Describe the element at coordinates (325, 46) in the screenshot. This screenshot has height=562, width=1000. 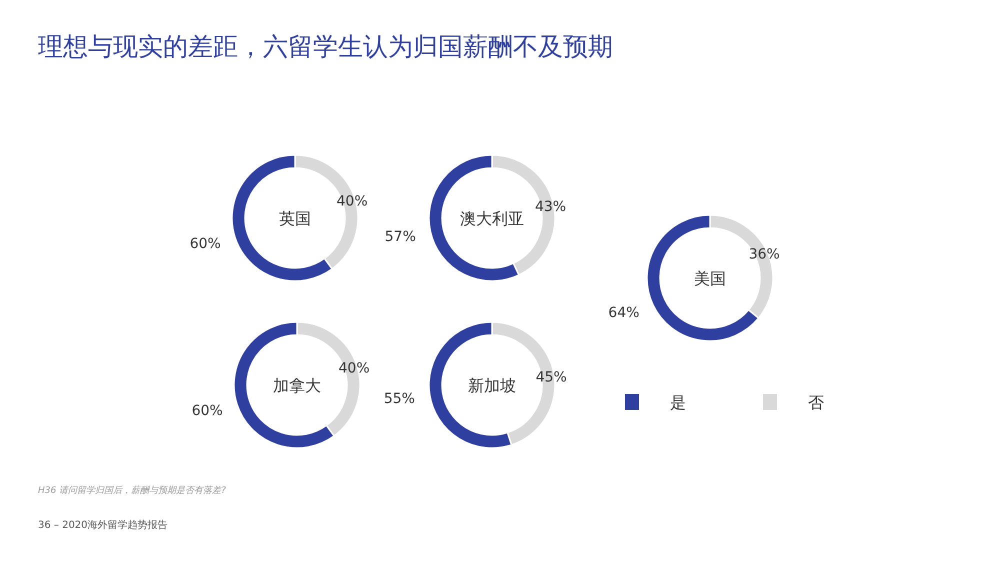
I see `text: 理想与现实的差距，六留学生认为归国薪酬不及预期` at that location.